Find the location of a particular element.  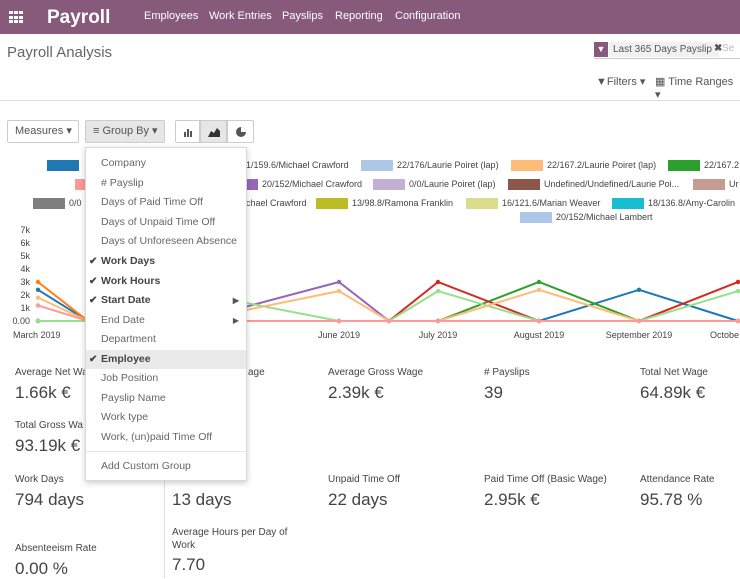

kpi-attendance-rate: Attendance Rate 95.78 % is located at coordinates (677, 491).